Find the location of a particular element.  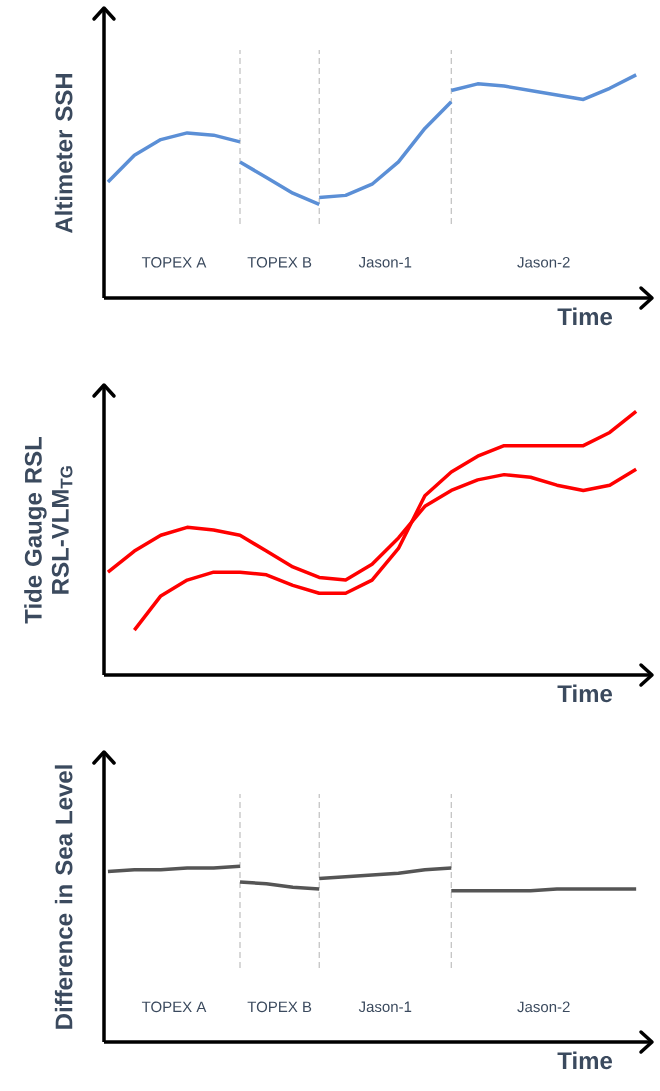

y-axis-title: Altimeter SSH is located at coordinates (63, 153).